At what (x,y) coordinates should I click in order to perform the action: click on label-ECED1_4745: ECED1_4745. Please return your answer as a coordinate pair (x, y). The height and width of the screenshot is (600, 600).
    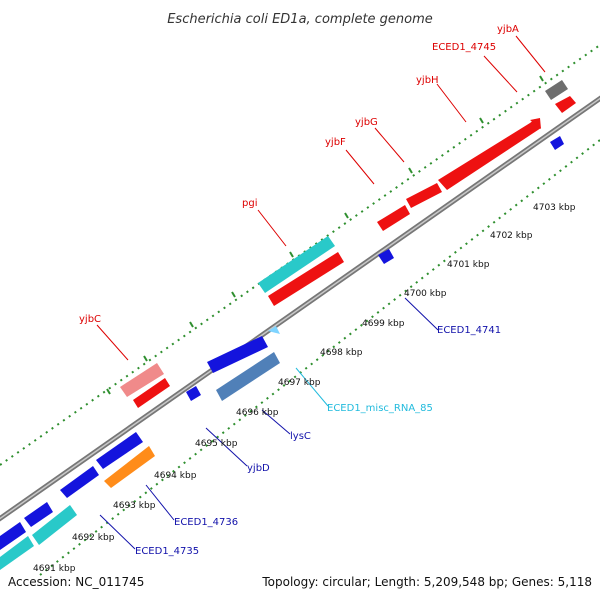
    Looking at the image, I should click on (464, 47).